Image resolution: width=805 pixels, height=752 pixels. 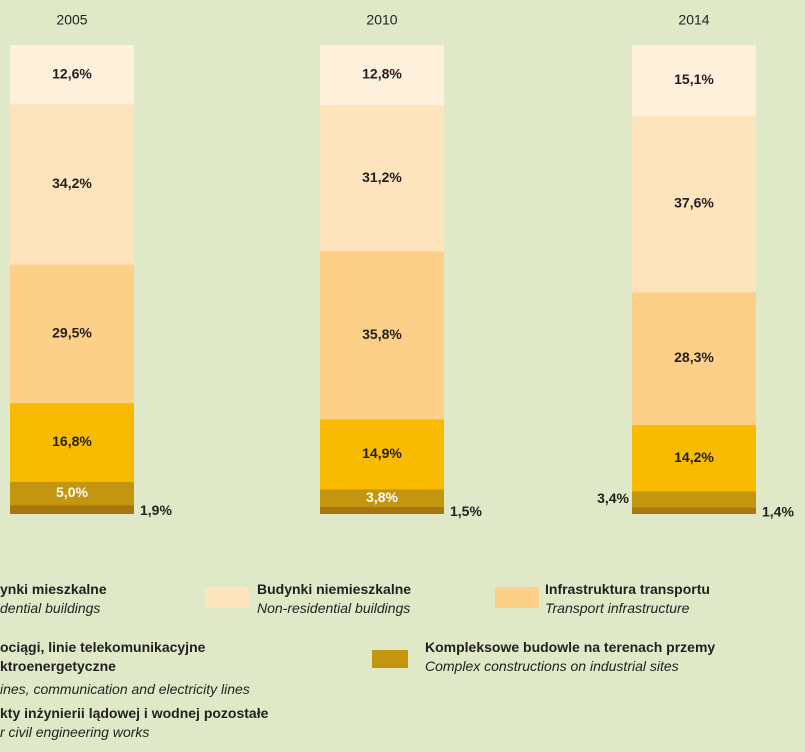 I want to click on legend-label: Kompleksowe budowle na terenach przemy, so click(x=570, y=647).